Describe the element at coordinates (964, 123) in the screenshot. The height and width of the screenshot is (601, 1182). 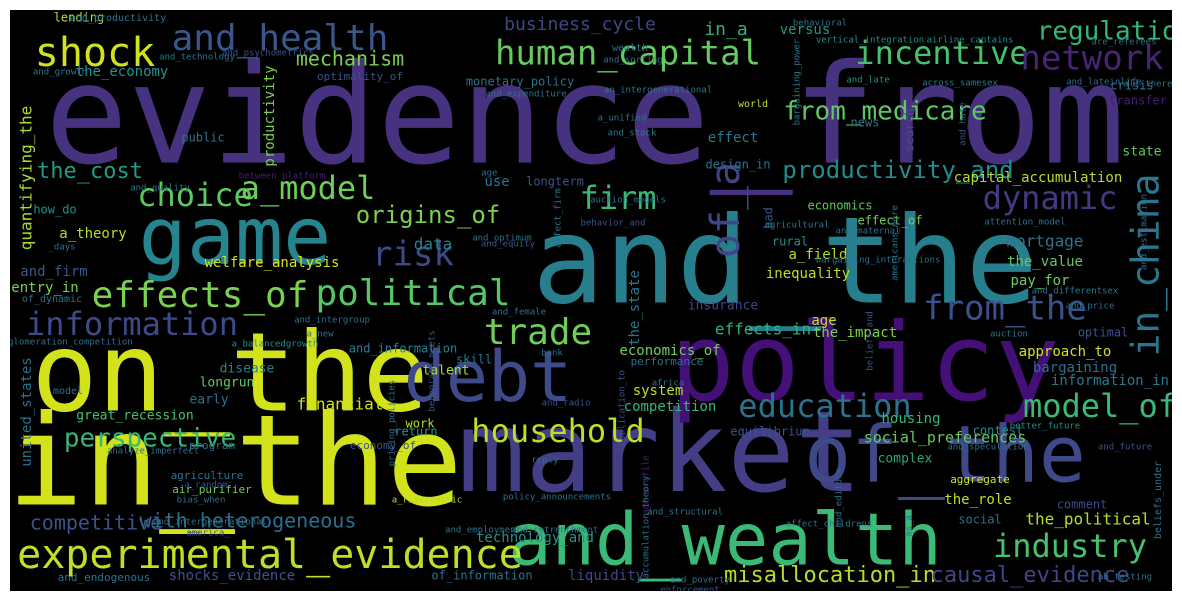
I see `word-and-hate: and_hate` at that location.